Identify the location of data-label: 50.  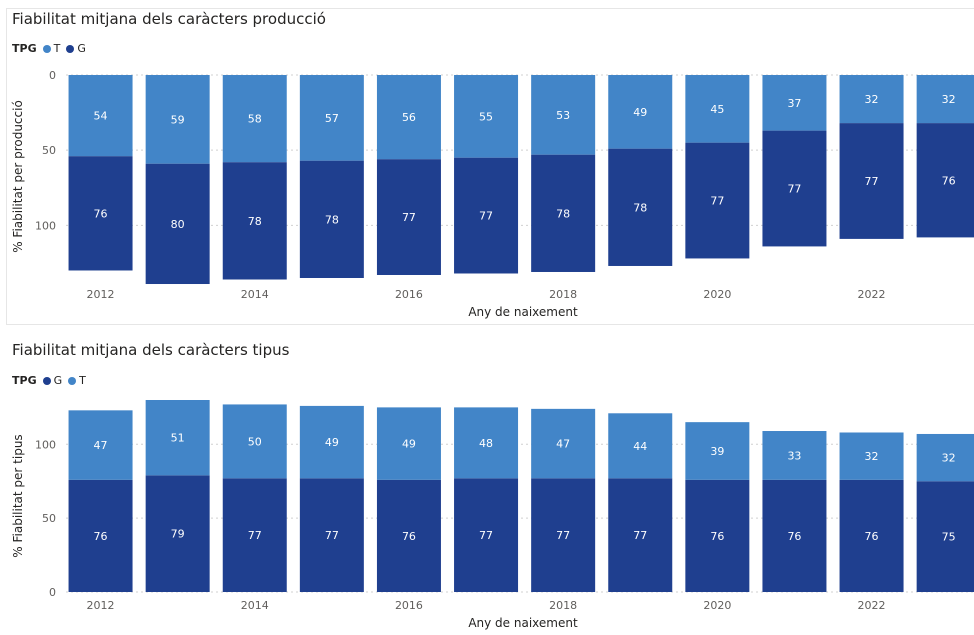
(255, 441).